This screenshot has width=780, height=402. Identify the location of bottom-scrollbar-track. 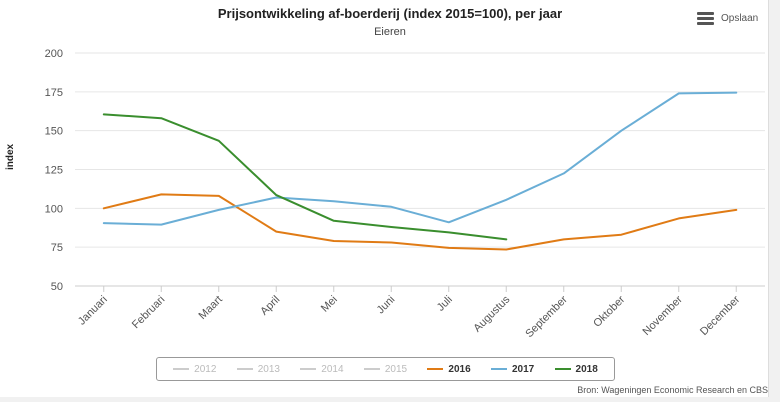
(390, 399).